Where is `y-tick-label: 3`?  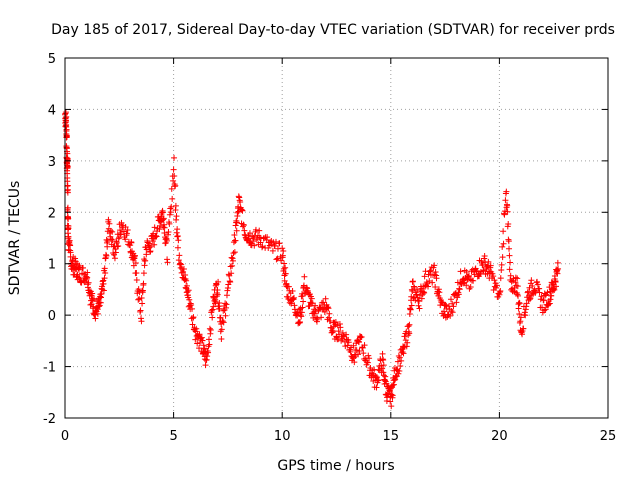 y-tick-label: 3 is located at coordinates (52, 162).